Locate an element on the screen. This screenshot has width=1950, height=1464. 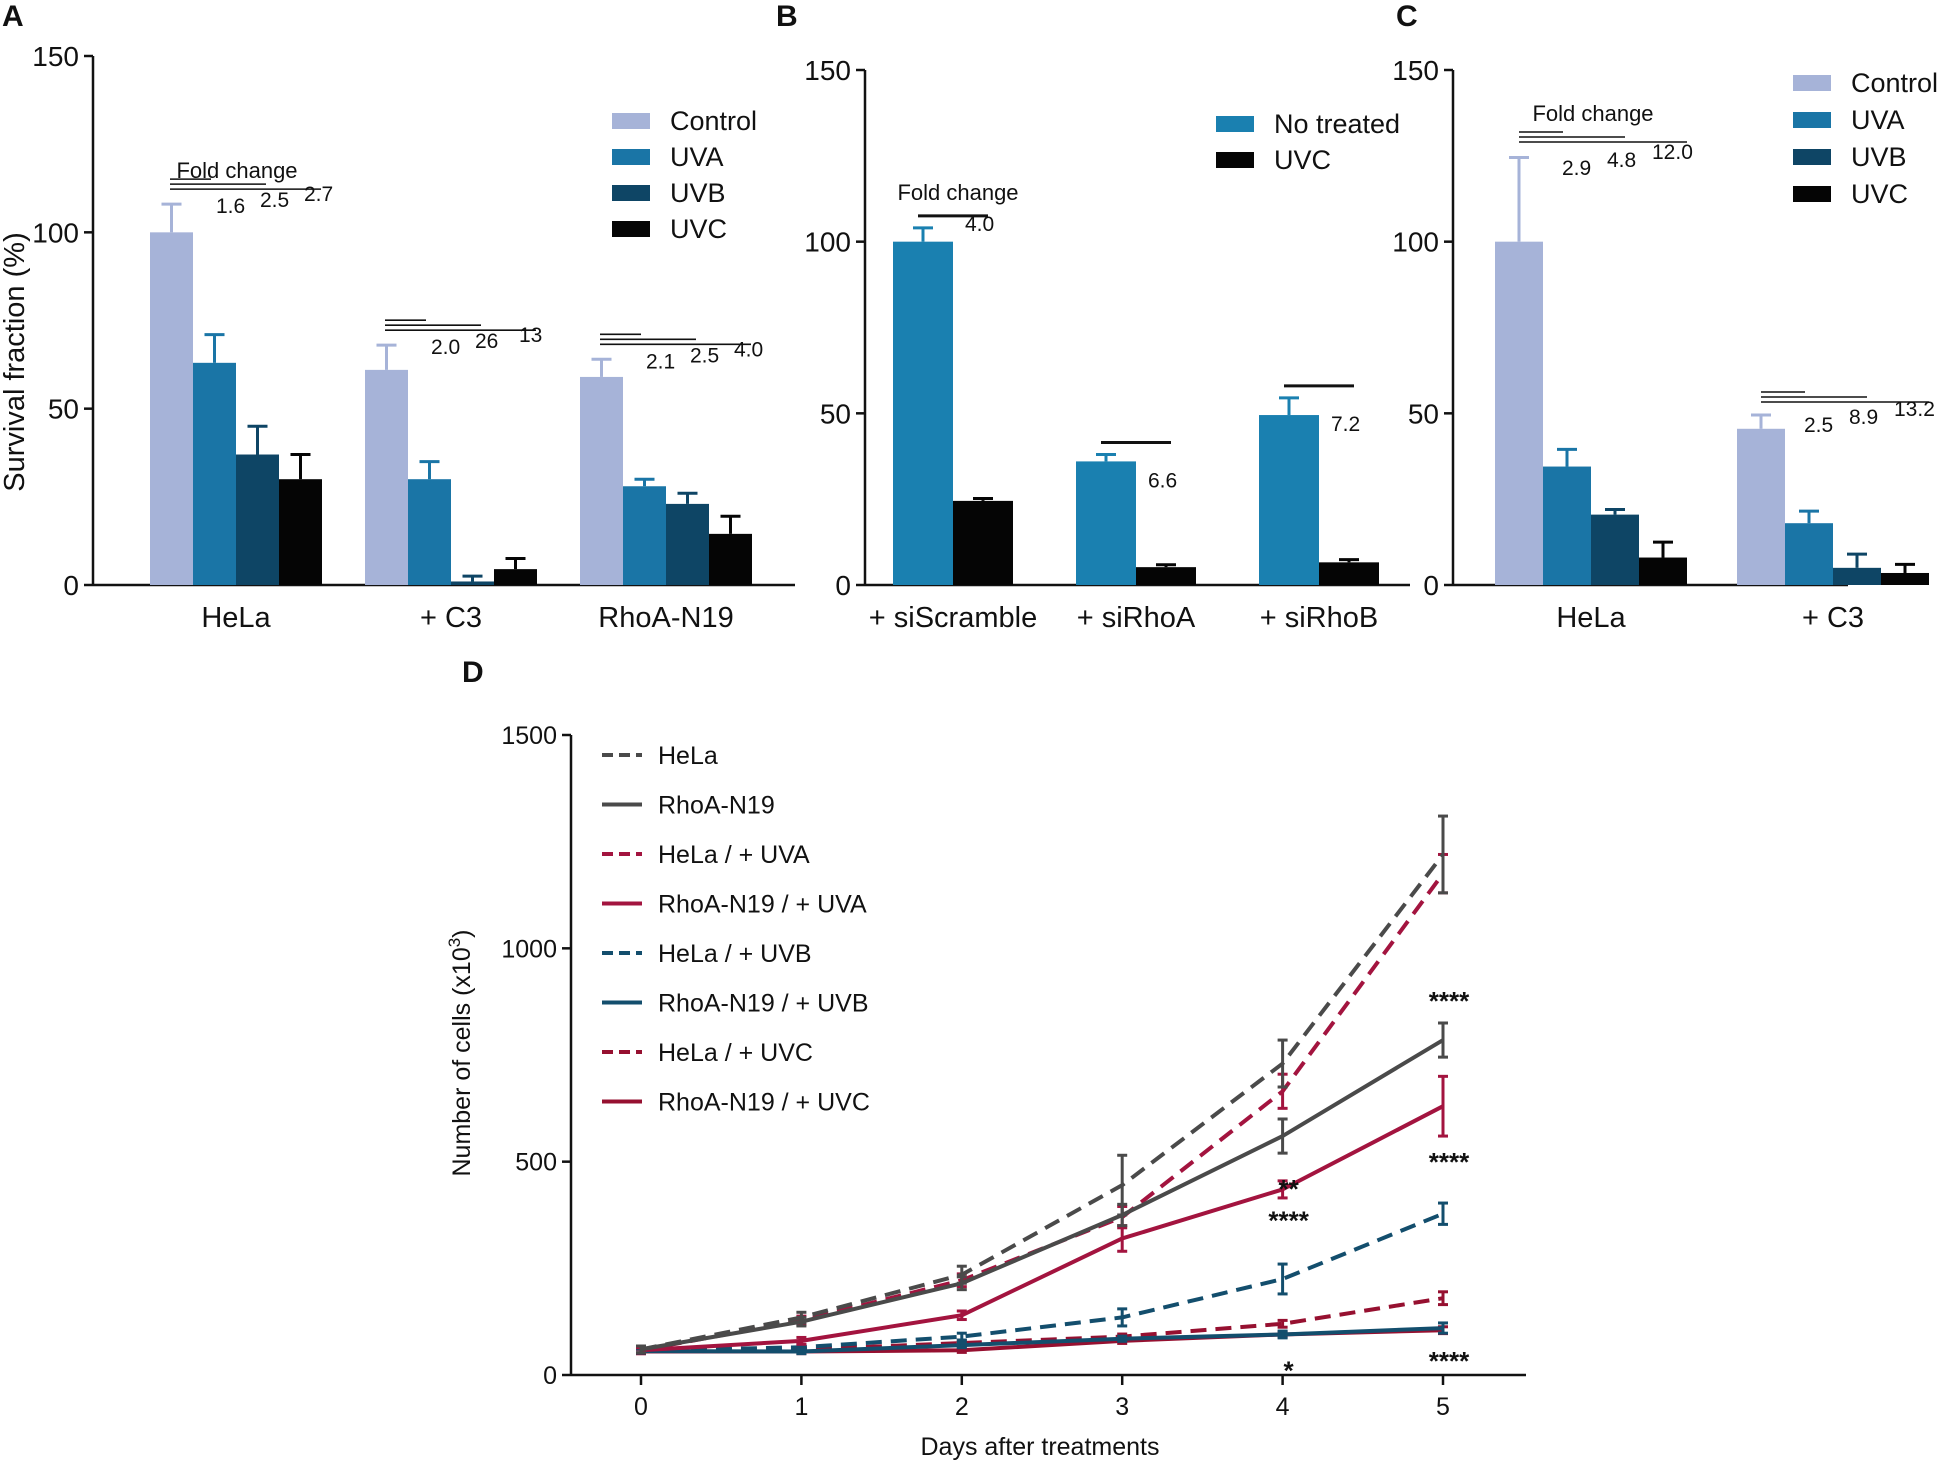
panel-a-fold-value: 2.0 is located at coordinates (445, 347).